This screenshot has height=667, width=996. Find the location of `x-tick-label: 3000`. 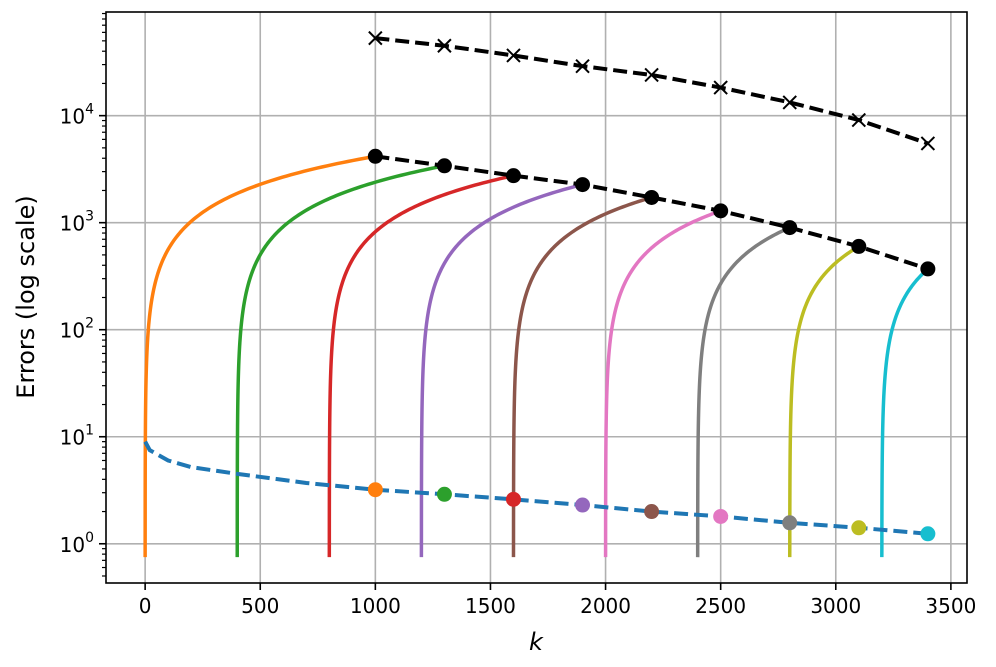

x-tick-label: 3000 is located at coordinates (835, 606).